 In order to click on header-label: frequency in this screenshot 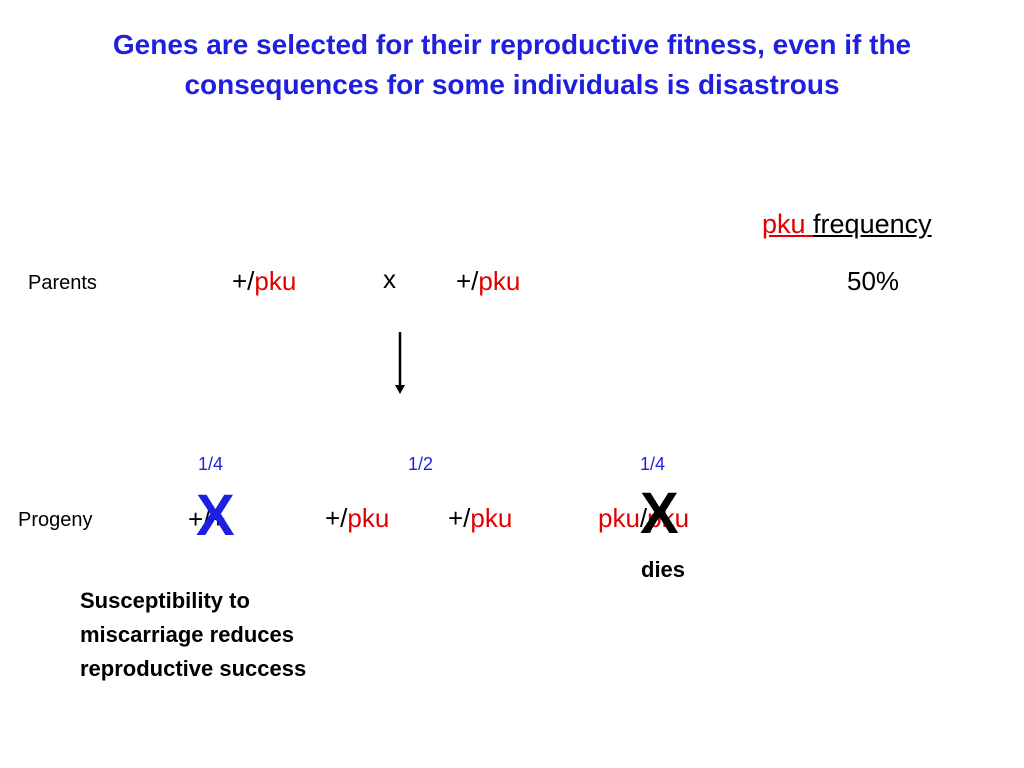, I will do `click(872, 224)`.